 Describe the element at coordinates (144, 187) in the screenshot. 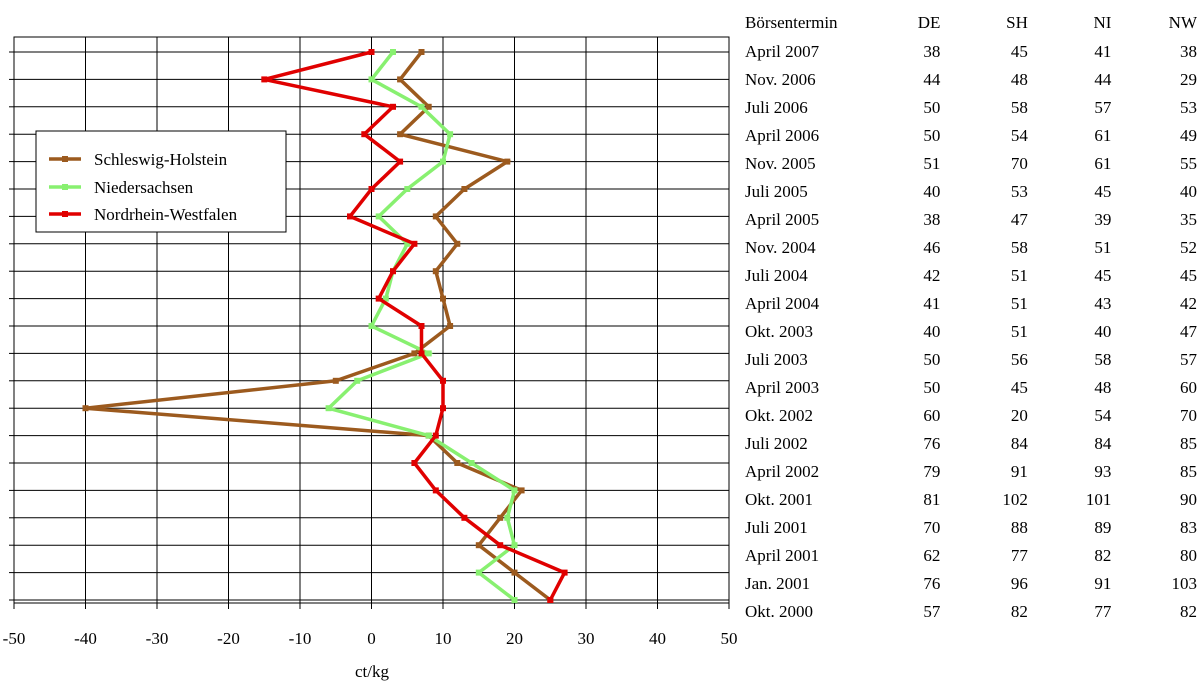

I see `legend-label: Niedersachsen` at that location.